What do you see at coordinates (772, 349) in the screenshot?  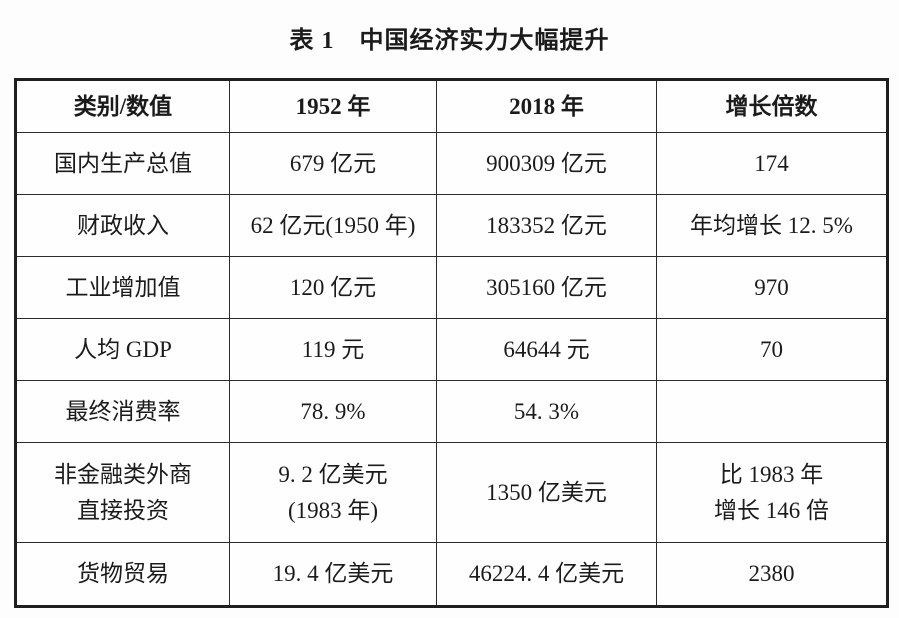 I see `table-cell: 70` at bounding box center [772, 349].